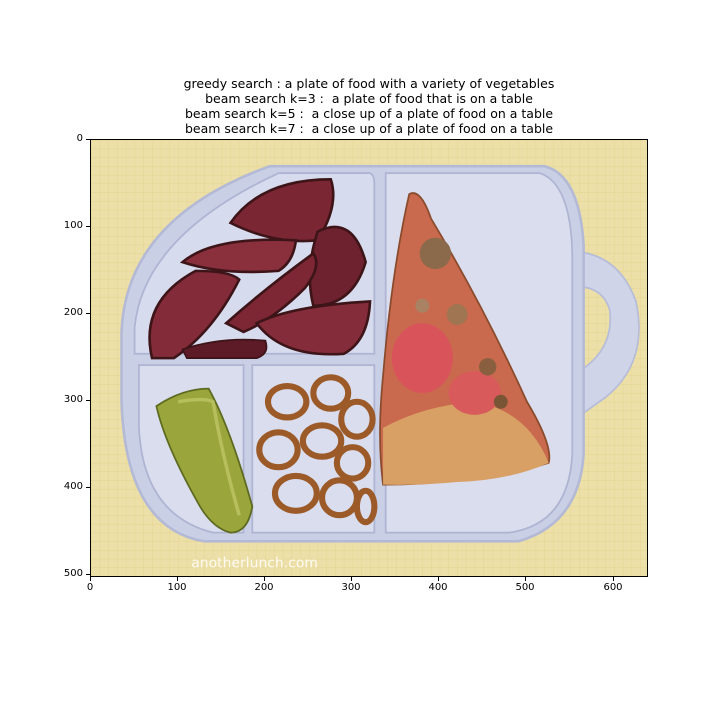 This screenshot has height=720, width=720. Describe the element at coordinates (317, 450) in the screenshot. I see `pretzels` at that location.